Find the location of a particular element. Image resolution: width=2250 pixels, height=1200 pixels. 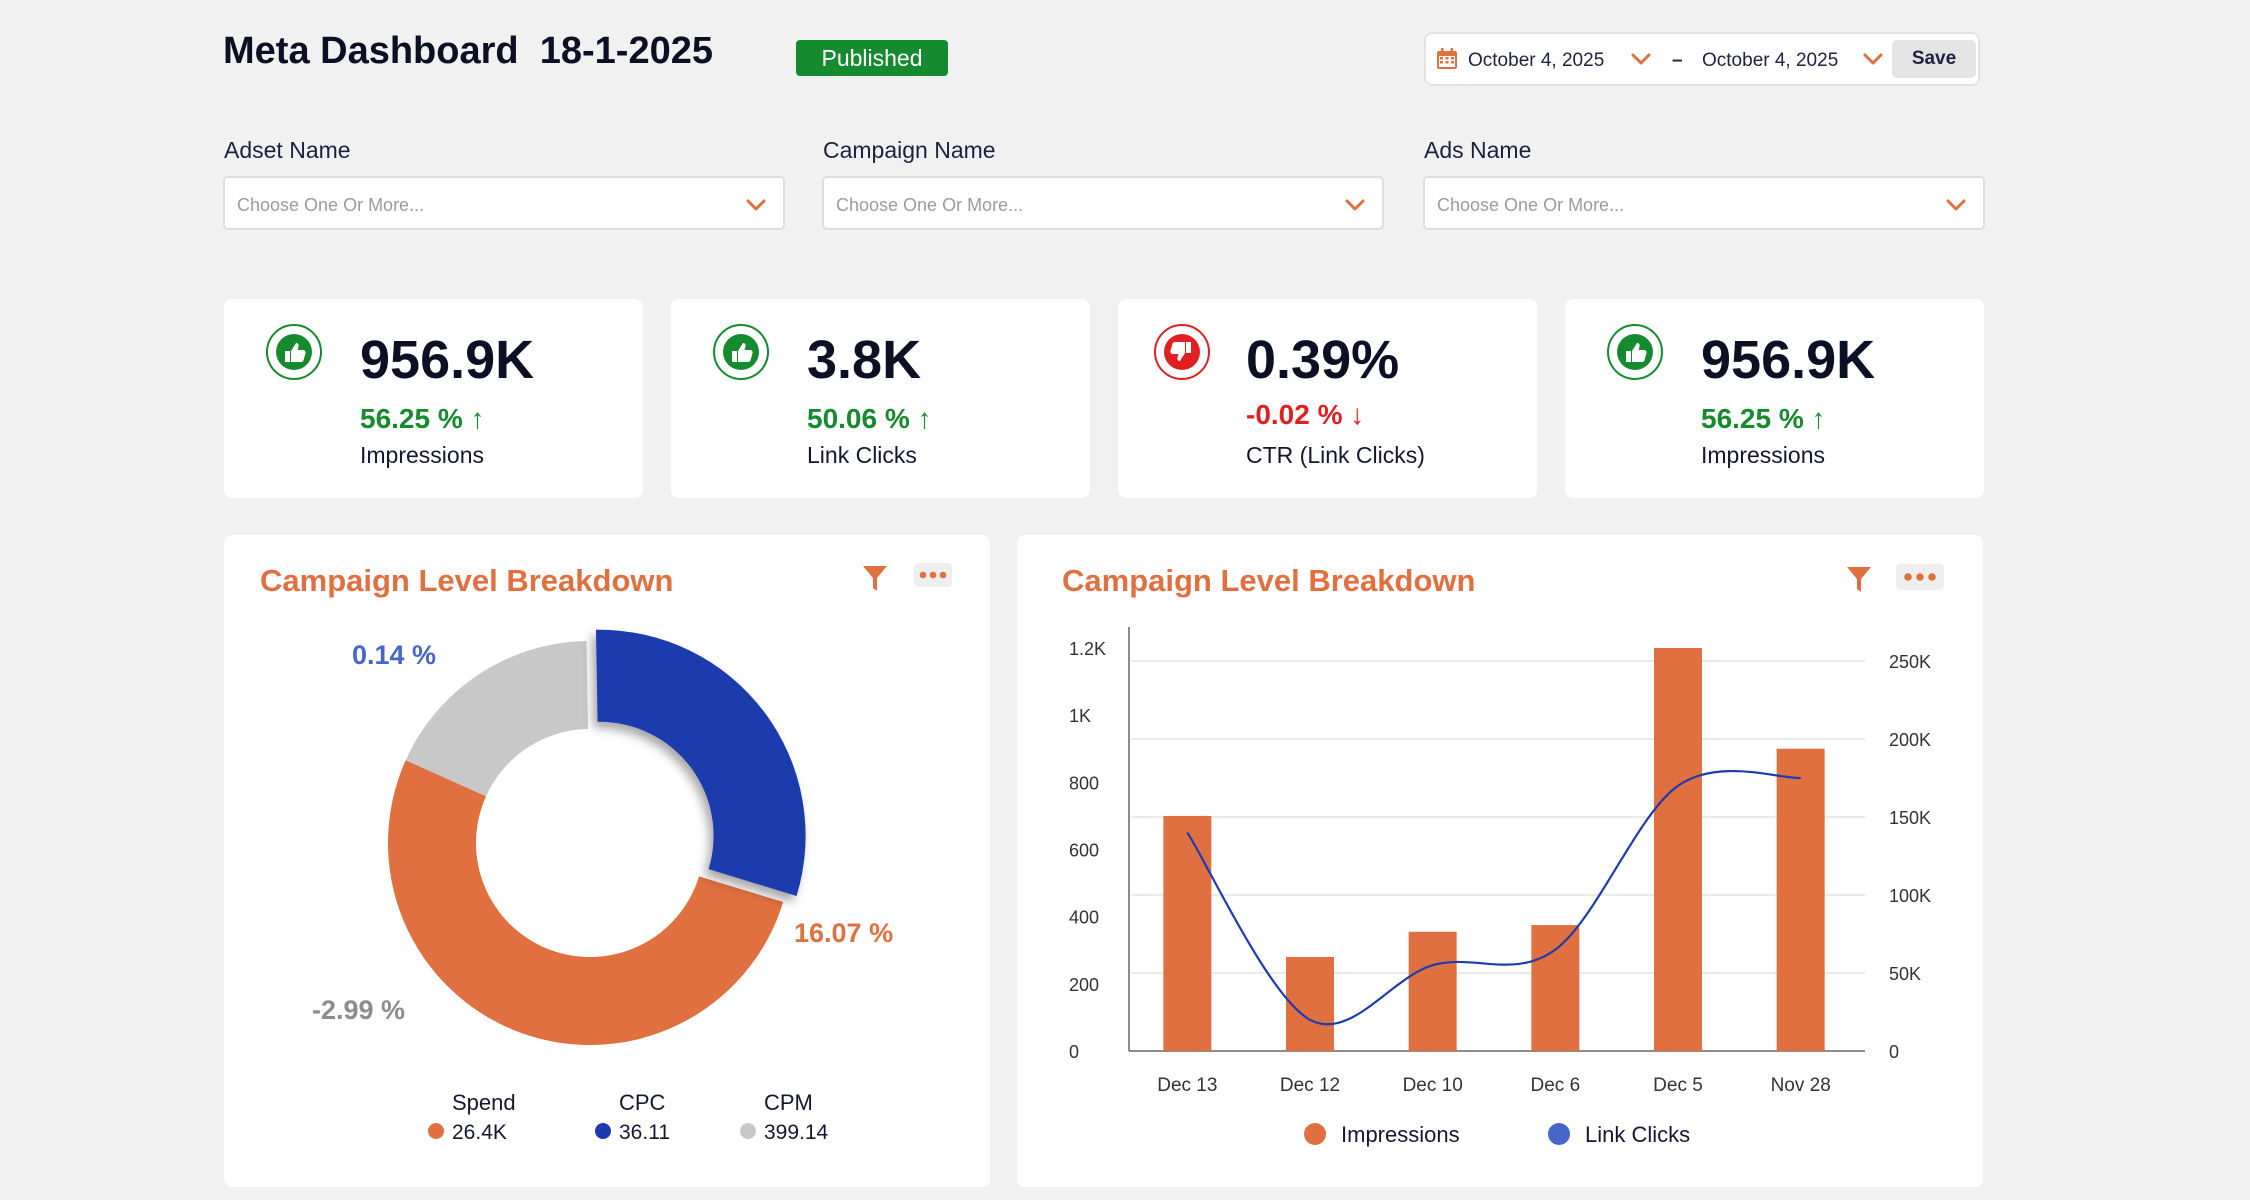

thumbs-down-icon is located at coordinates (1182, 352).